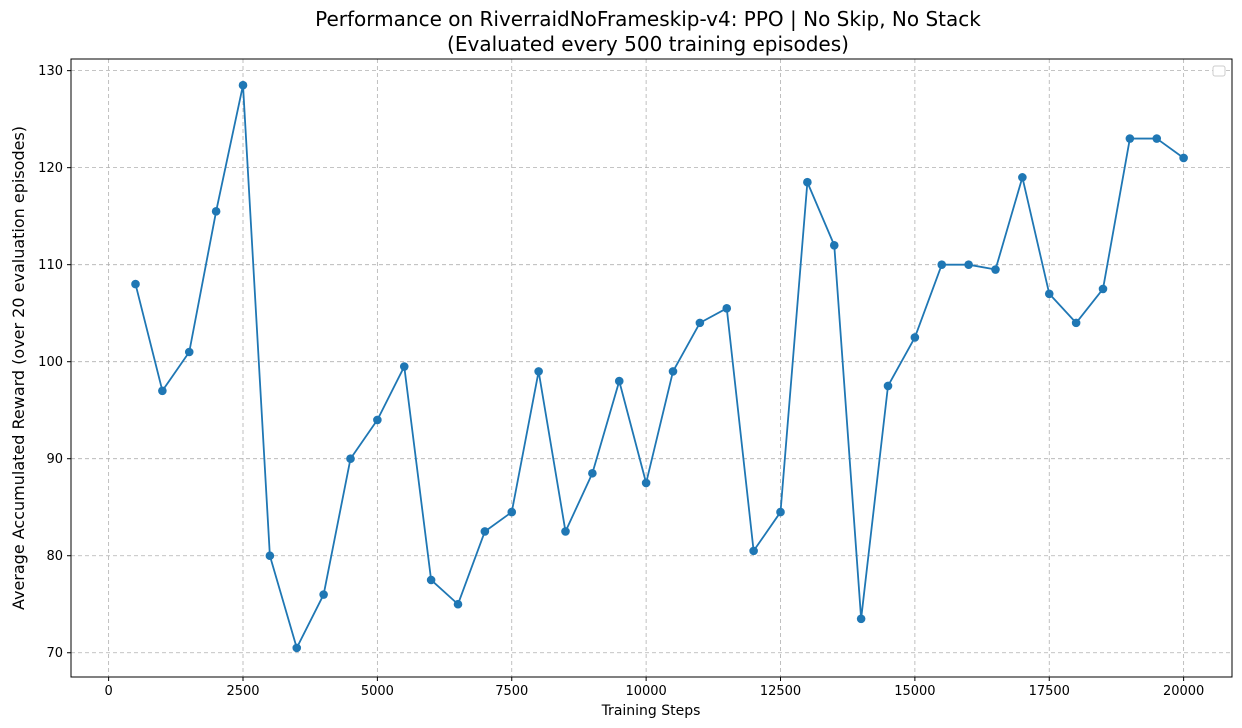 The height and width of the screenshot is (728, 1242). What do you see at coordinates (1183, 691) in the screenshot?
I see `x-tick-label: 20000` at bounding box center [1183, 691].